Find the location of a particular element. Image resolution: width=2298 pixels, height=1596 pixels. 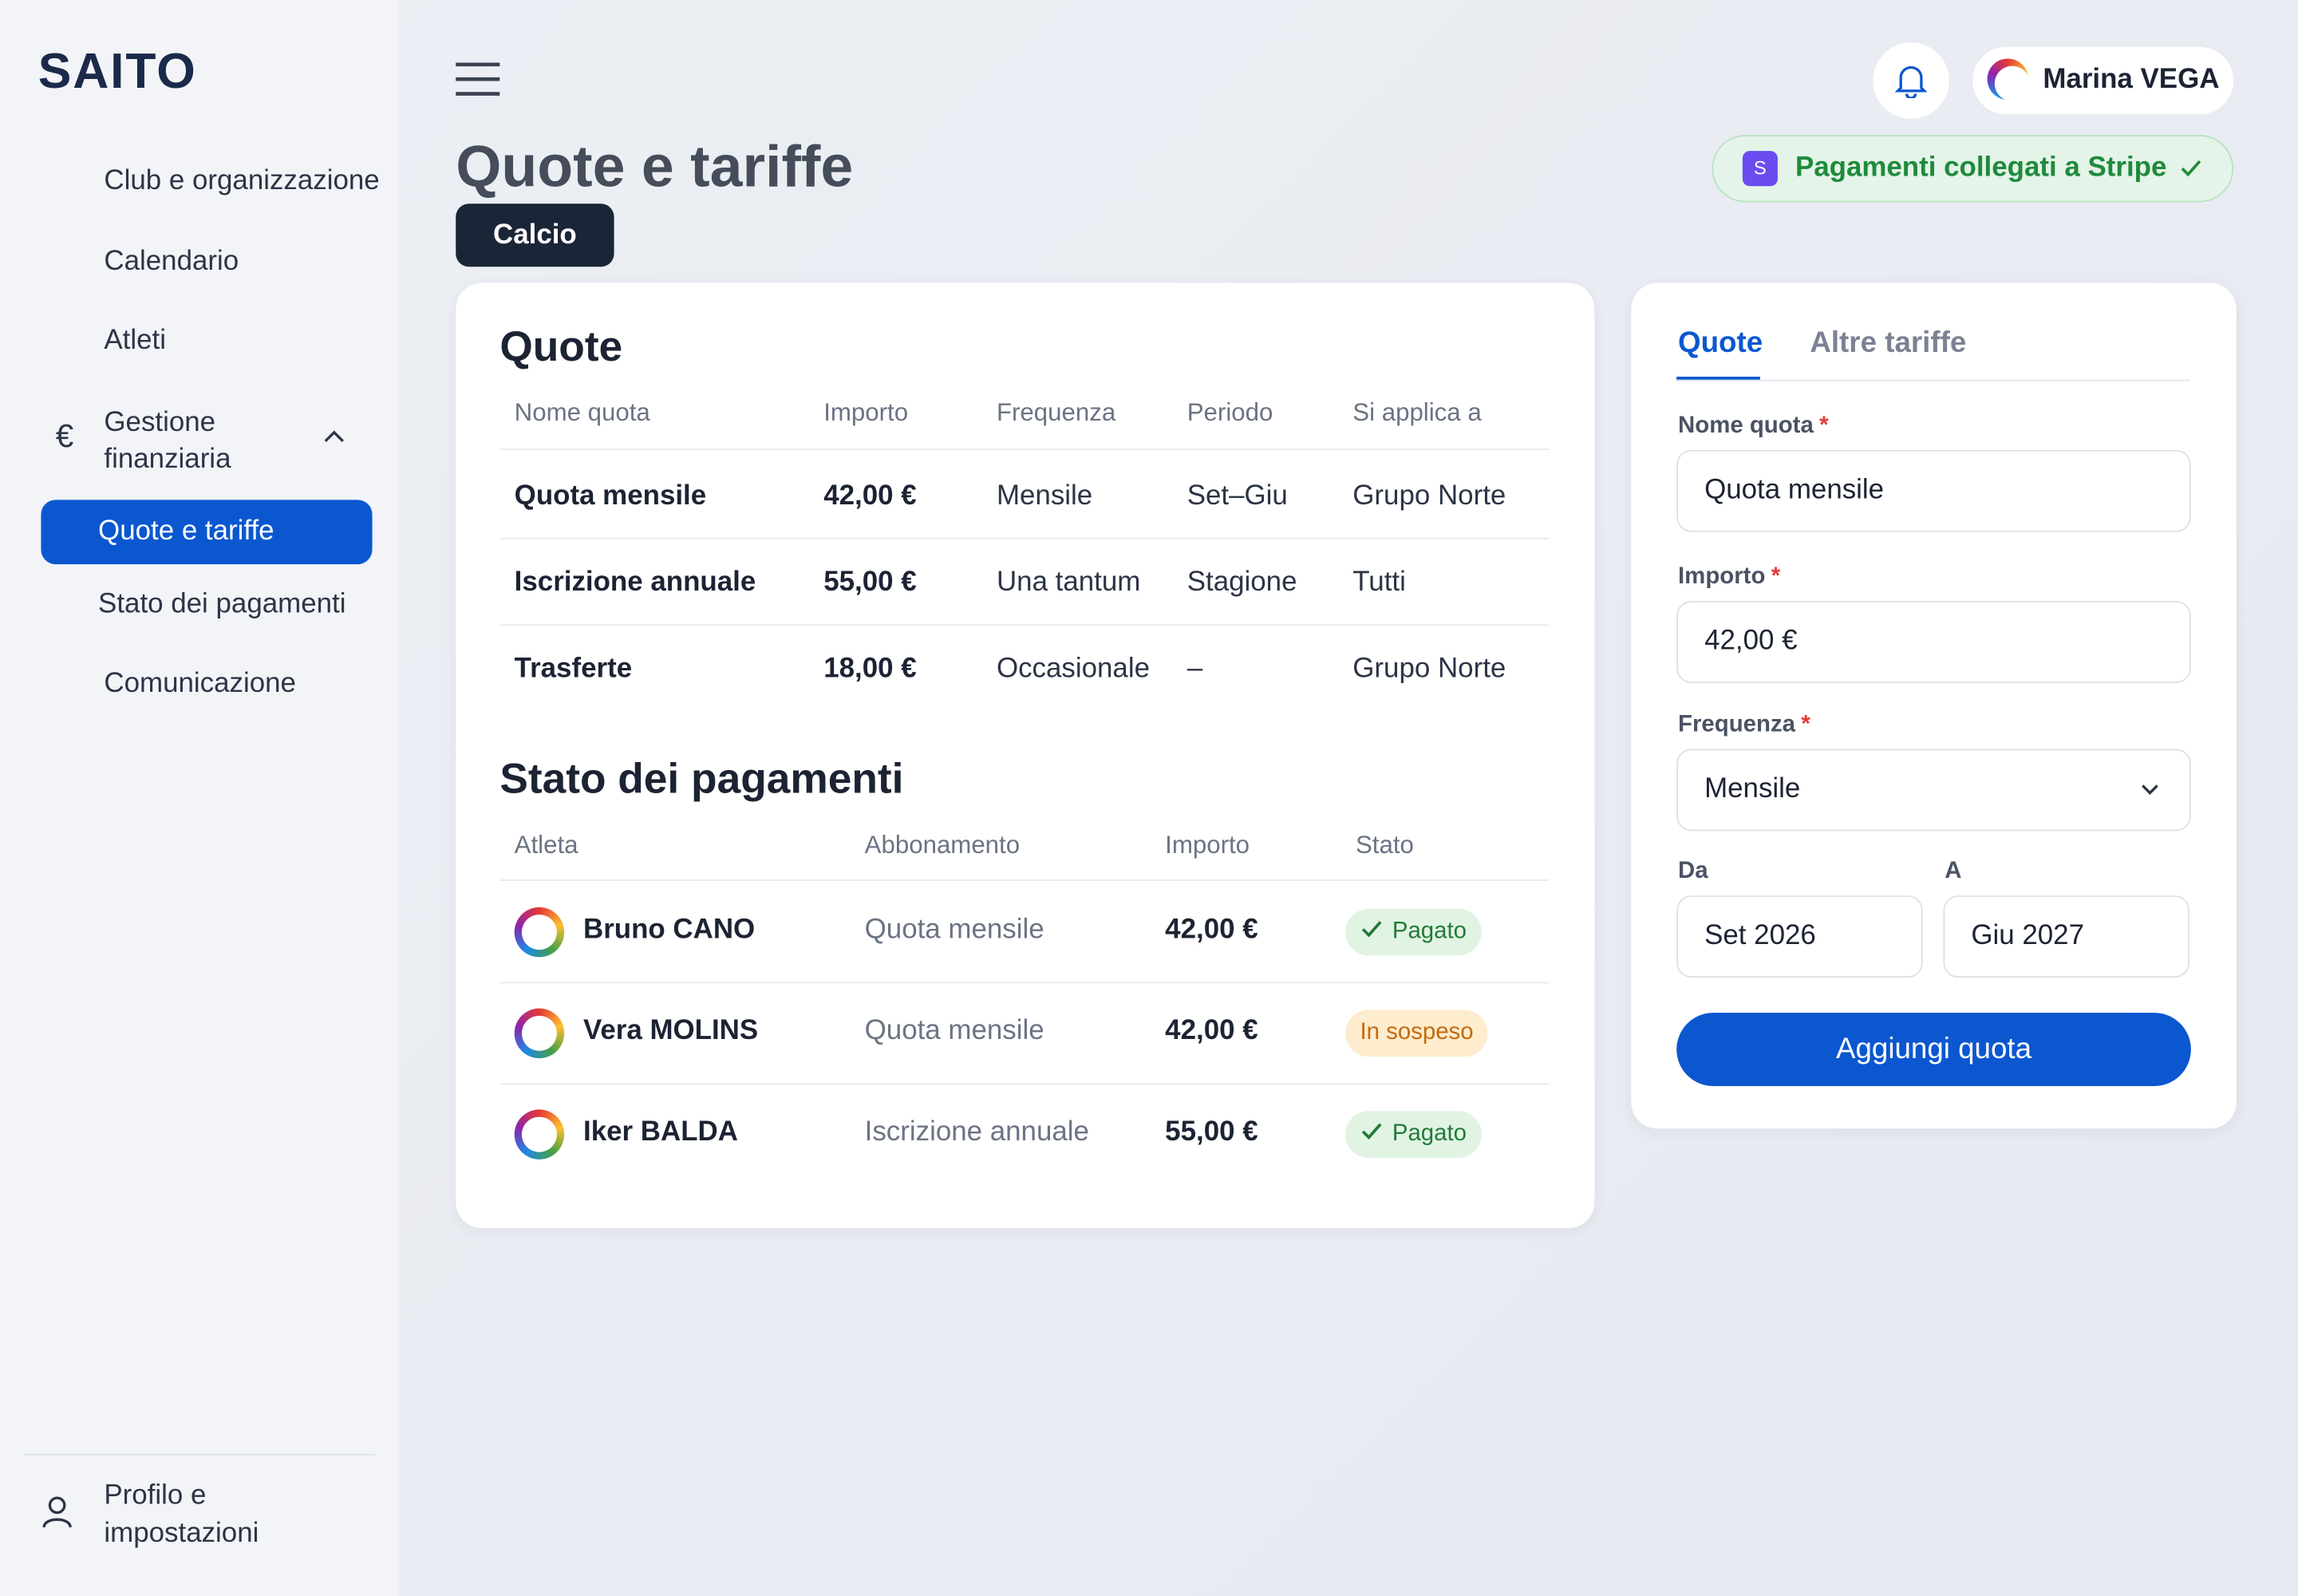

group-icon: € is located at coordinates (64, 436).